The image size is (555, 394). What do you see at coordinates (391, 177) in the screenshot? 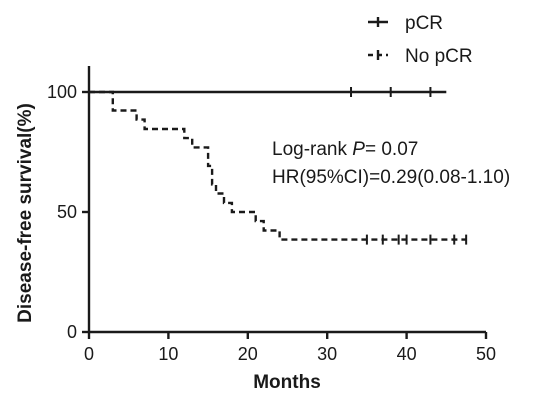
I see `hr-annotation: HR(95%CI)=0.29(0.08-1.10)` at bounding box center [391, 177].